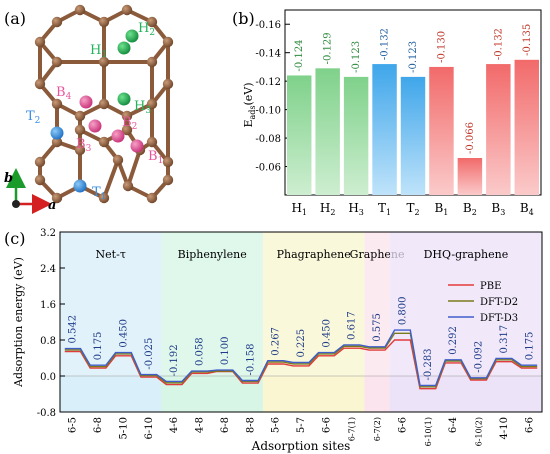 The image size is (550, 454). What do you see at coordinates (86, 102) in the screenshot?
I see `site-b4-atom` at bounding box center [86, 102].